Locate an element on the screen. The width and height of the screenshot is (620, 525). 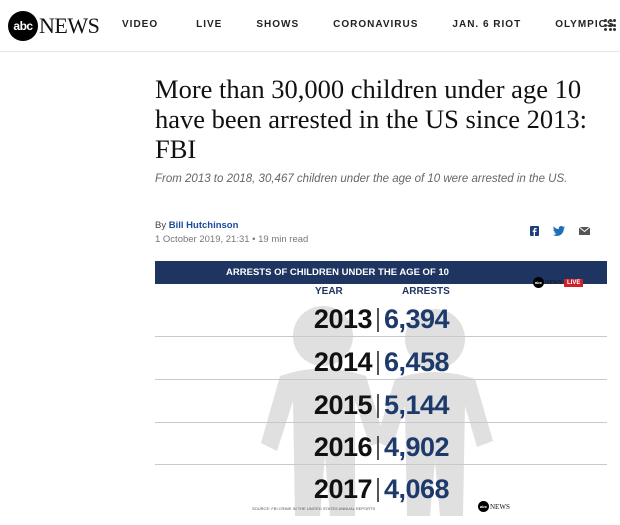
table-row: 2017 4,068 is located at coordinates (381, 485).